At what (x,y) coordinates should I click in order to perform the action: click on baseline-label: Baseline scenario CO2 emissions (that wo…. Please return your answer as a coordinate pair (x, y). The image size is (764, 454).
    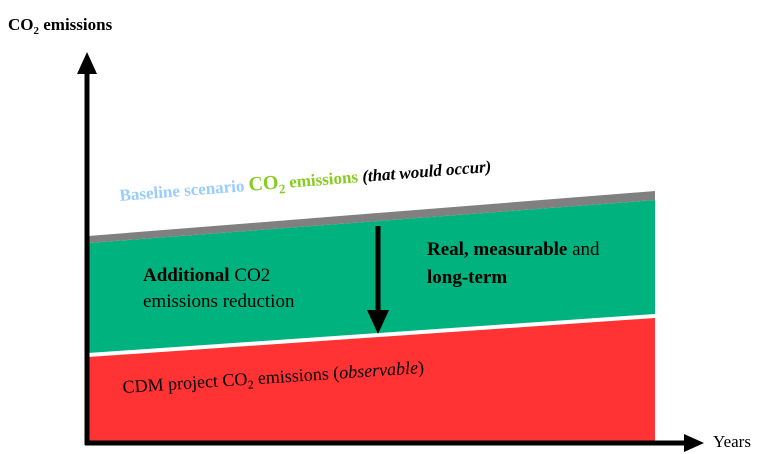
    Looking at the image, I should click on (306, 182).